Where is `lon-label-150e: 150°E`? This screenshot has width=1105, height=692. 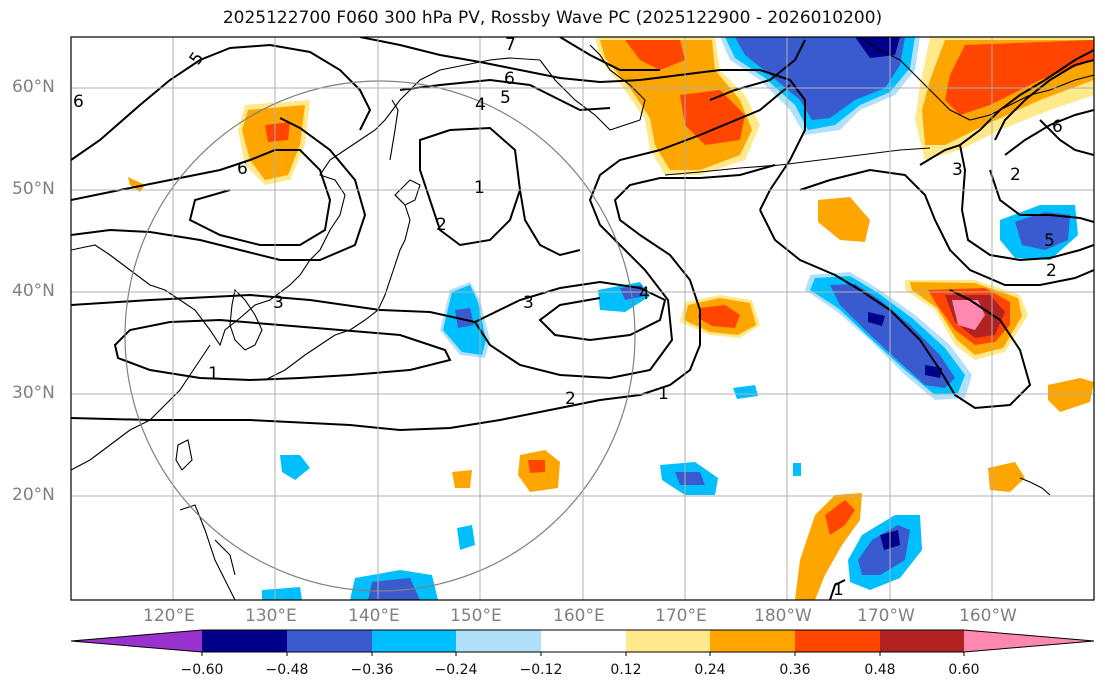
lon-label-150e: 150°E is located at coordinates (476, 616).